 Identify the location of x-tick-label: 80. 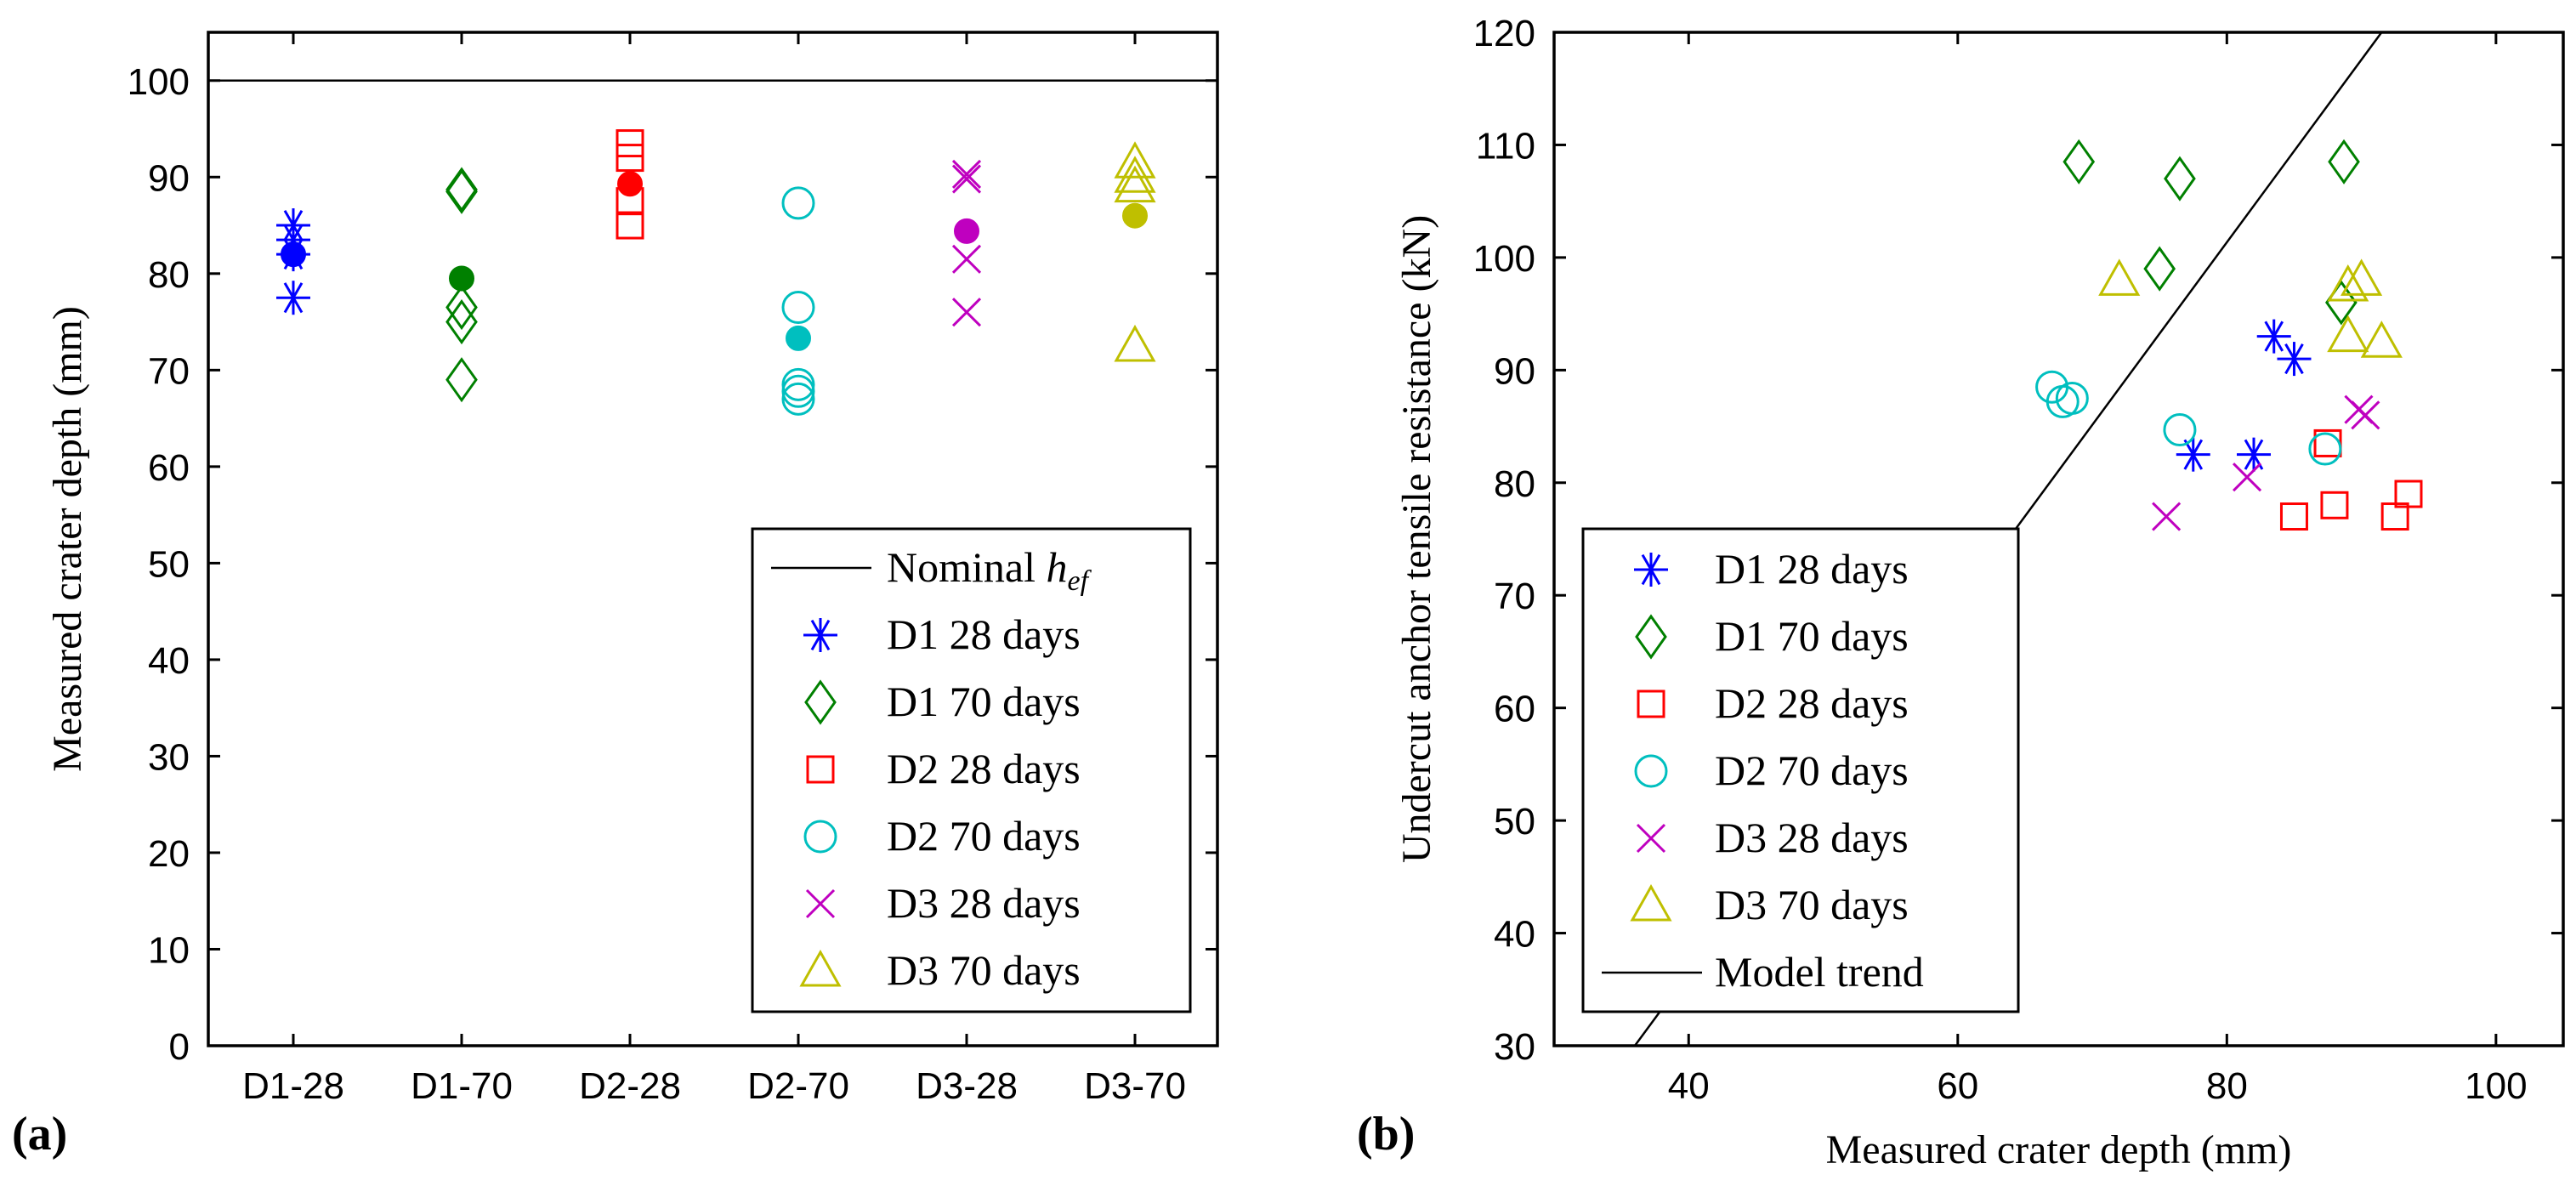
(2227, 1086).